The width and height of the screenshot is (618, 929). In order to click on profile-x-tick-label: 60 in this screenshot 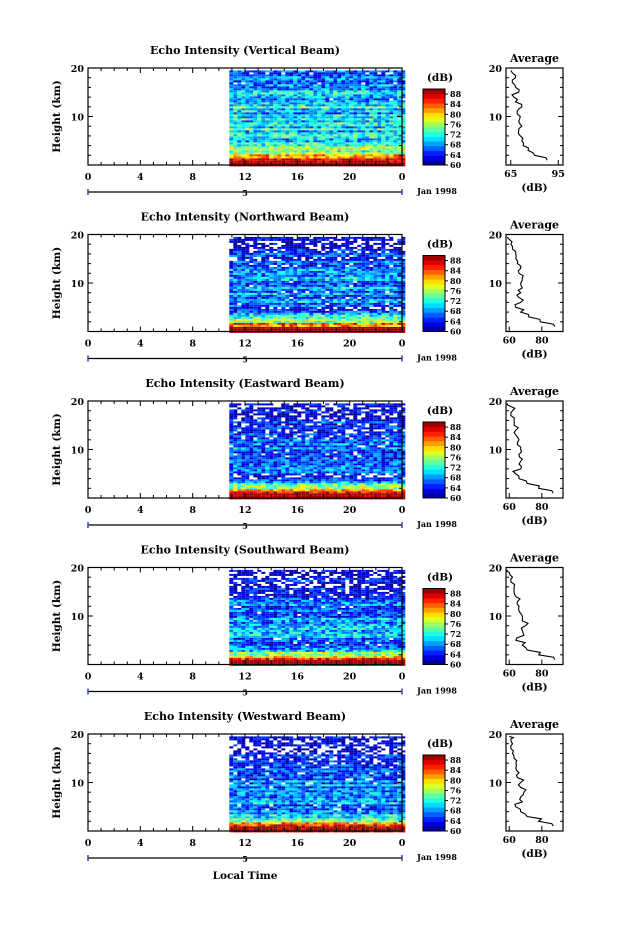, I will do `click(510, 341)`.